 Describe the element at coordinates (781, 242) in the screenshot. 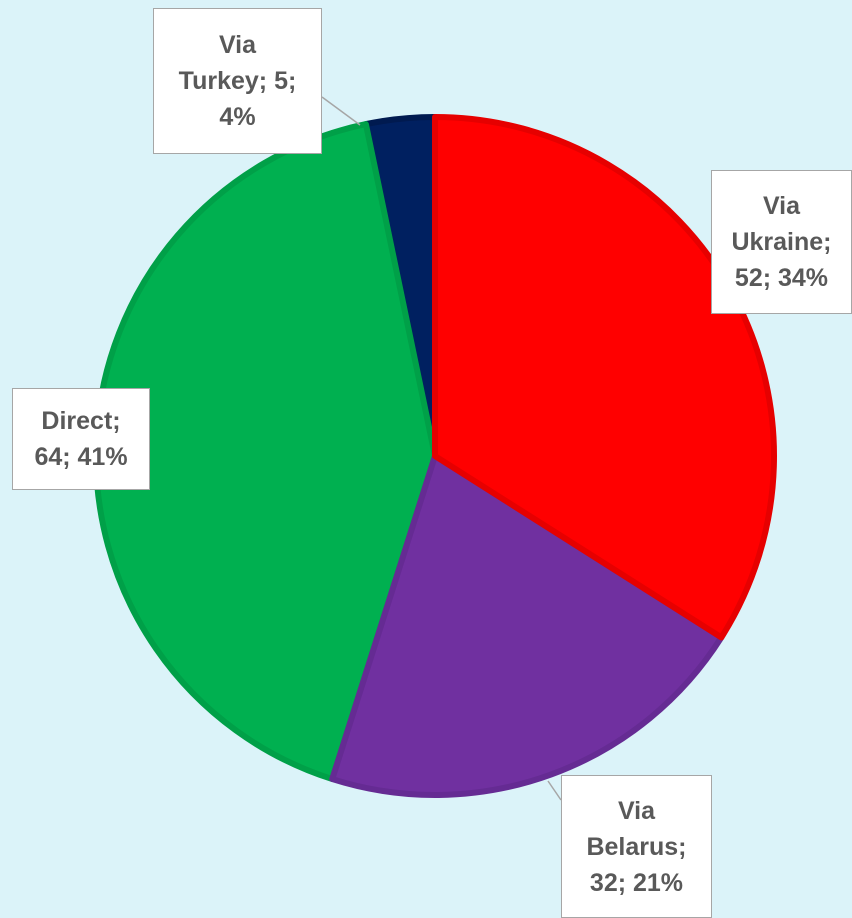

I see `data-label: Via Ukraine; 52; 34%` at that location.